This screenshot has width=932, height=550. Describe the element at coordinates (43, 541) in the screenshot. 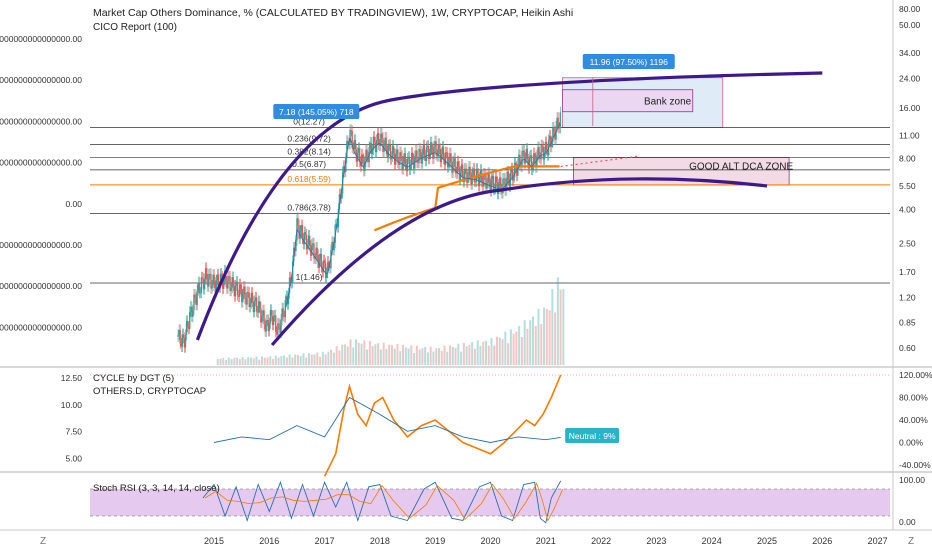

I see `goto-start-icon: Z` at that location.